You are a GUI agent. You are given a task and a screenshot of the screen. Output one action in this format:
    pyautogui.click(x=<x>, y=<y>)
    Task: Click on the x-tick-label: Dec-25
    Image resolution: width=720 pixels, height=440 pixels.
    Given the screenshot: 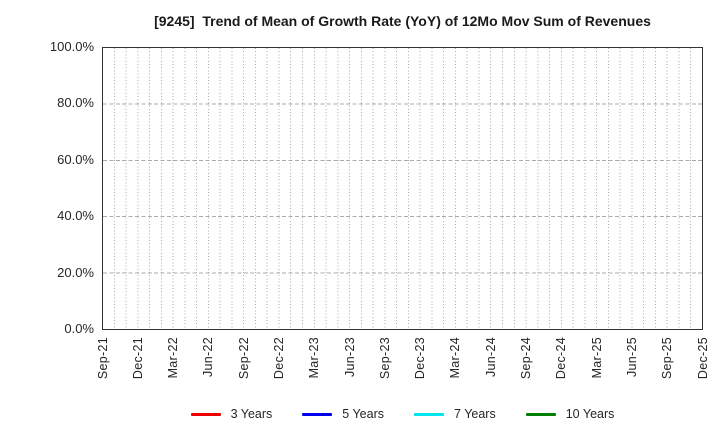 What is the action you would take?
    pyautogui.click(x=702, y=358)
    